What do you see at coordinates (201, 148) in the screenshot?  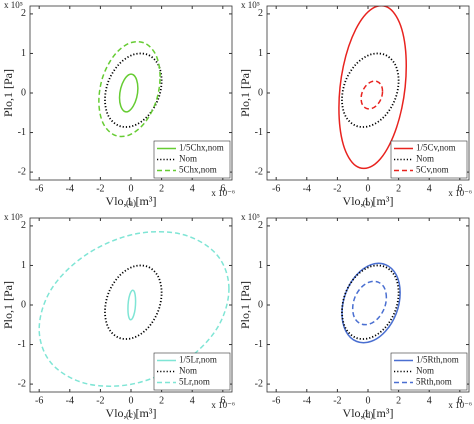 I see `legend-label: 1/5Chx,nom` at bounding box center [201, 148].